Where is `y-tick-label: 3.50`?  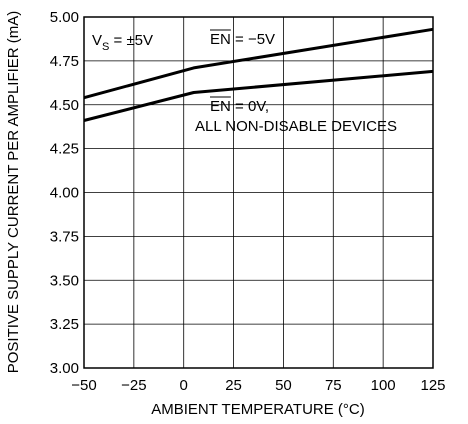 y-tick-label: 3.50 is located at coordinates (64, 280).